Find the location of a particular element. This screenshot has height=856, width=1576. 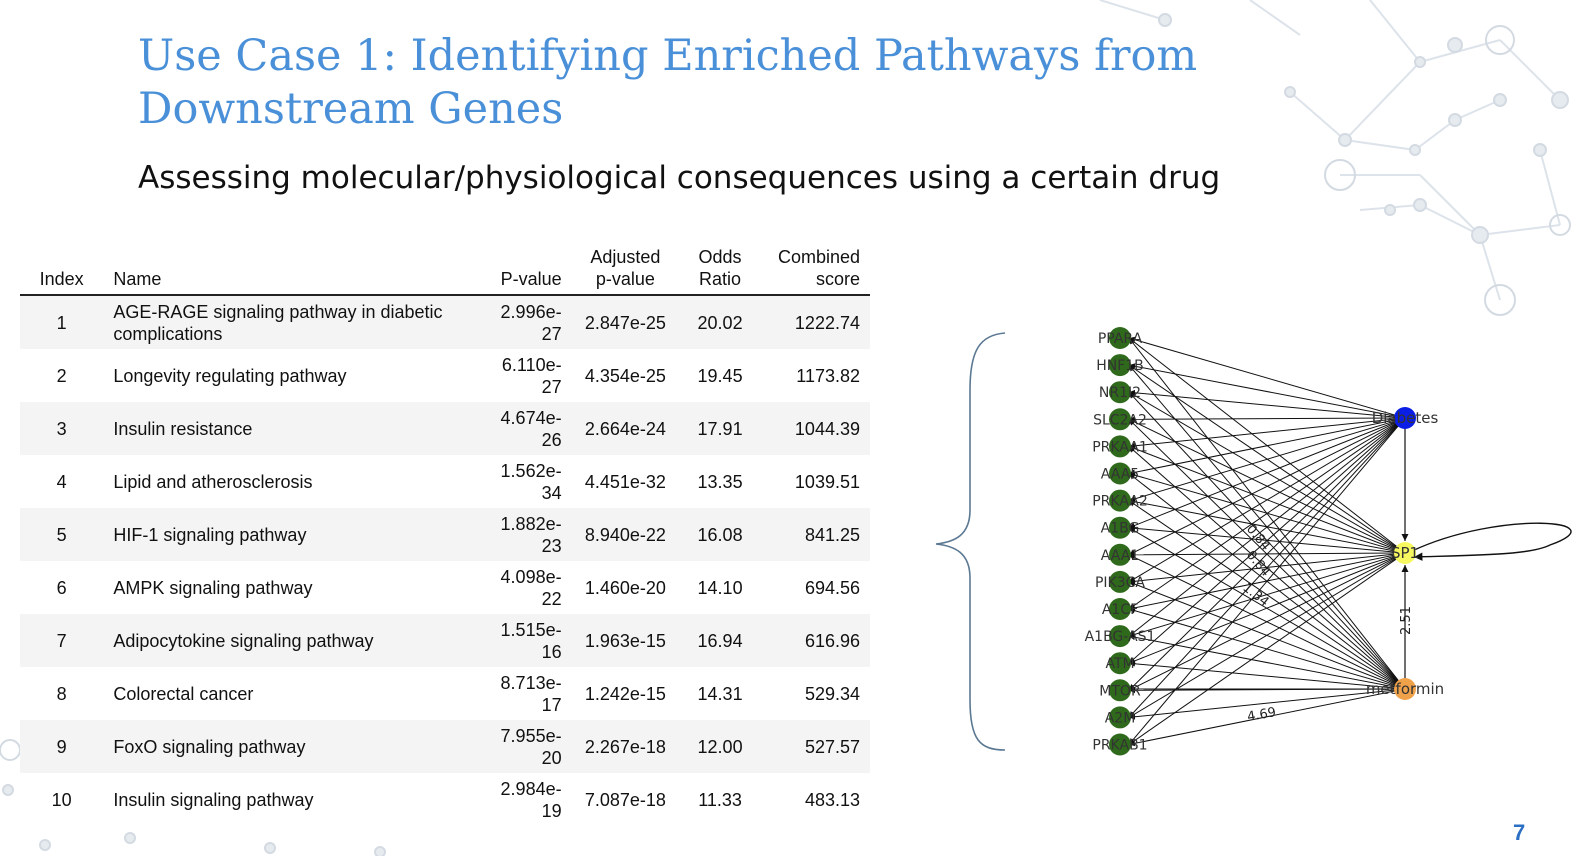

row-index: 6 is located at coordinates (61, 587).